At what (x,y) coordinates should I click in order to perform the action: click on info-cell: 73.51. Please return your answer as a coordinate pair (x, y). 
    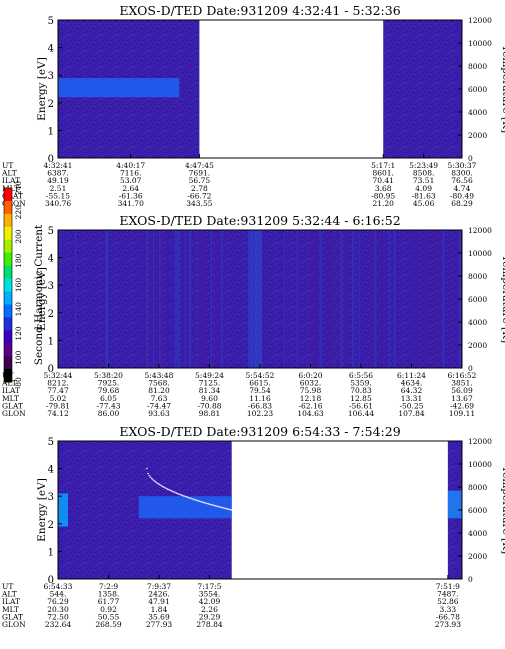
    Looking at the image, I should click on (423, 180).